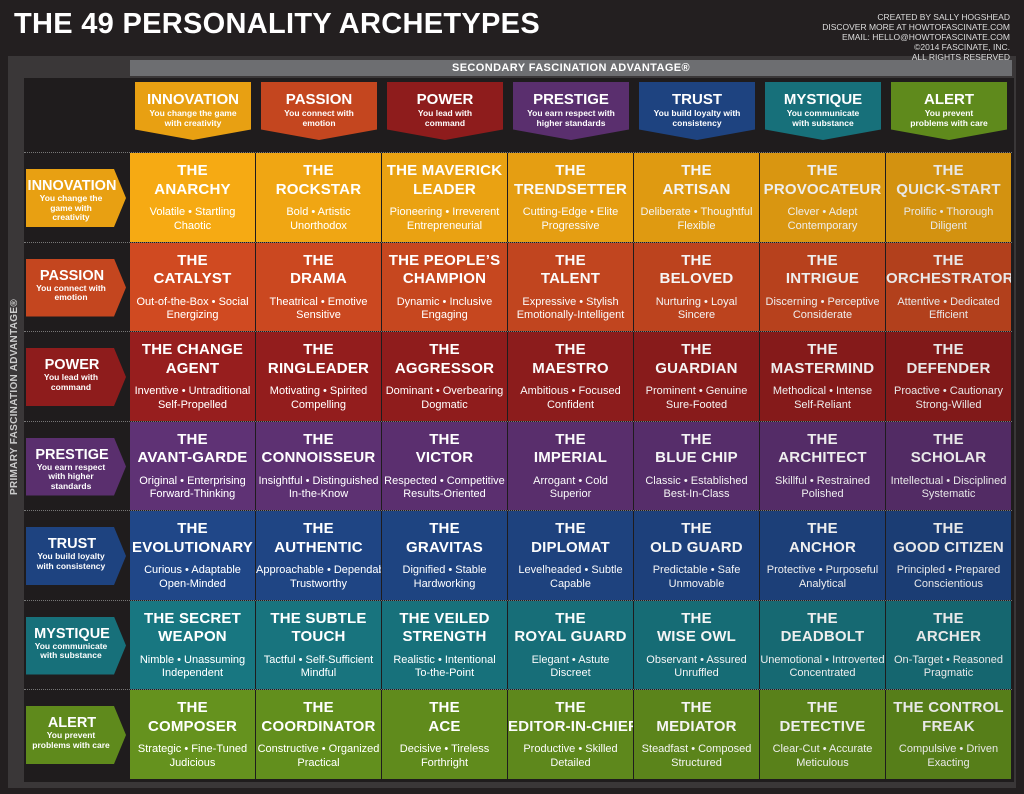 This screenshot has height=794, width=1024. I want to click on archetype-name: THE DRAMA, so click(318, 270).